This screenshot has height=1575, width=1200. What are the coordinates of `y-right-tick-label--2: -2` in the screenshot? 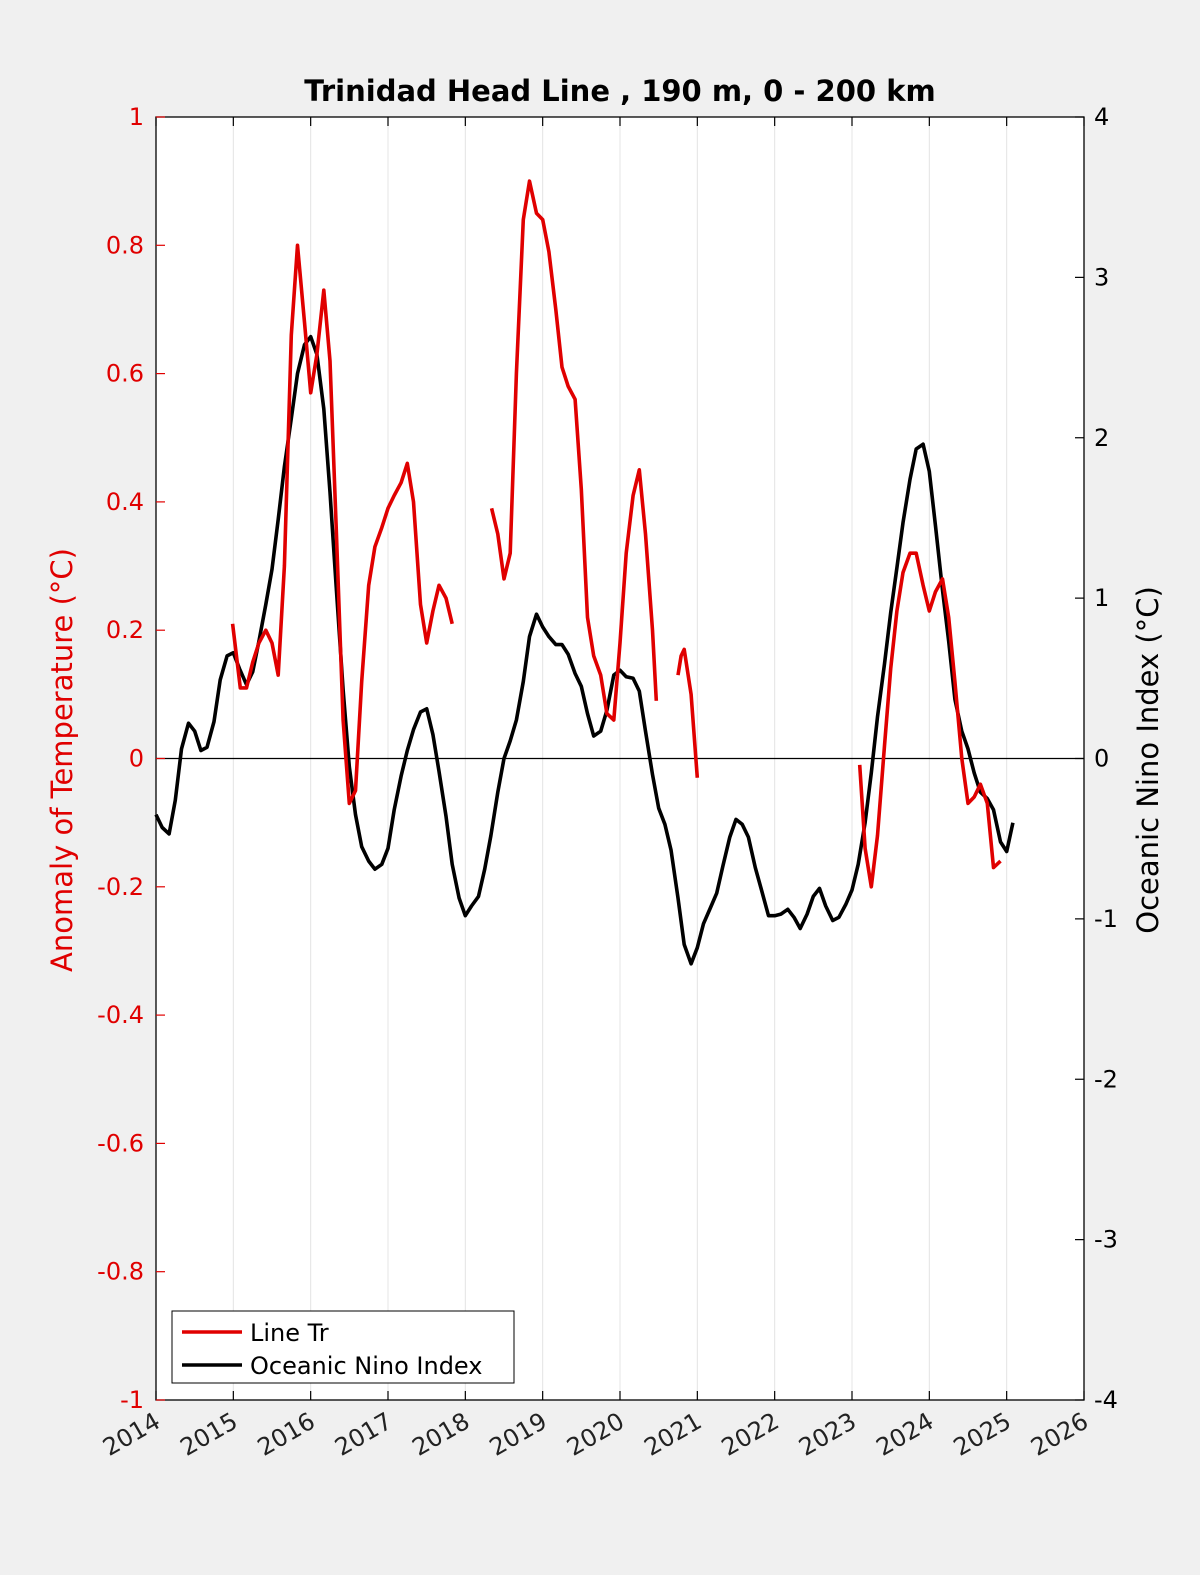 It's located at (1106, 1079).